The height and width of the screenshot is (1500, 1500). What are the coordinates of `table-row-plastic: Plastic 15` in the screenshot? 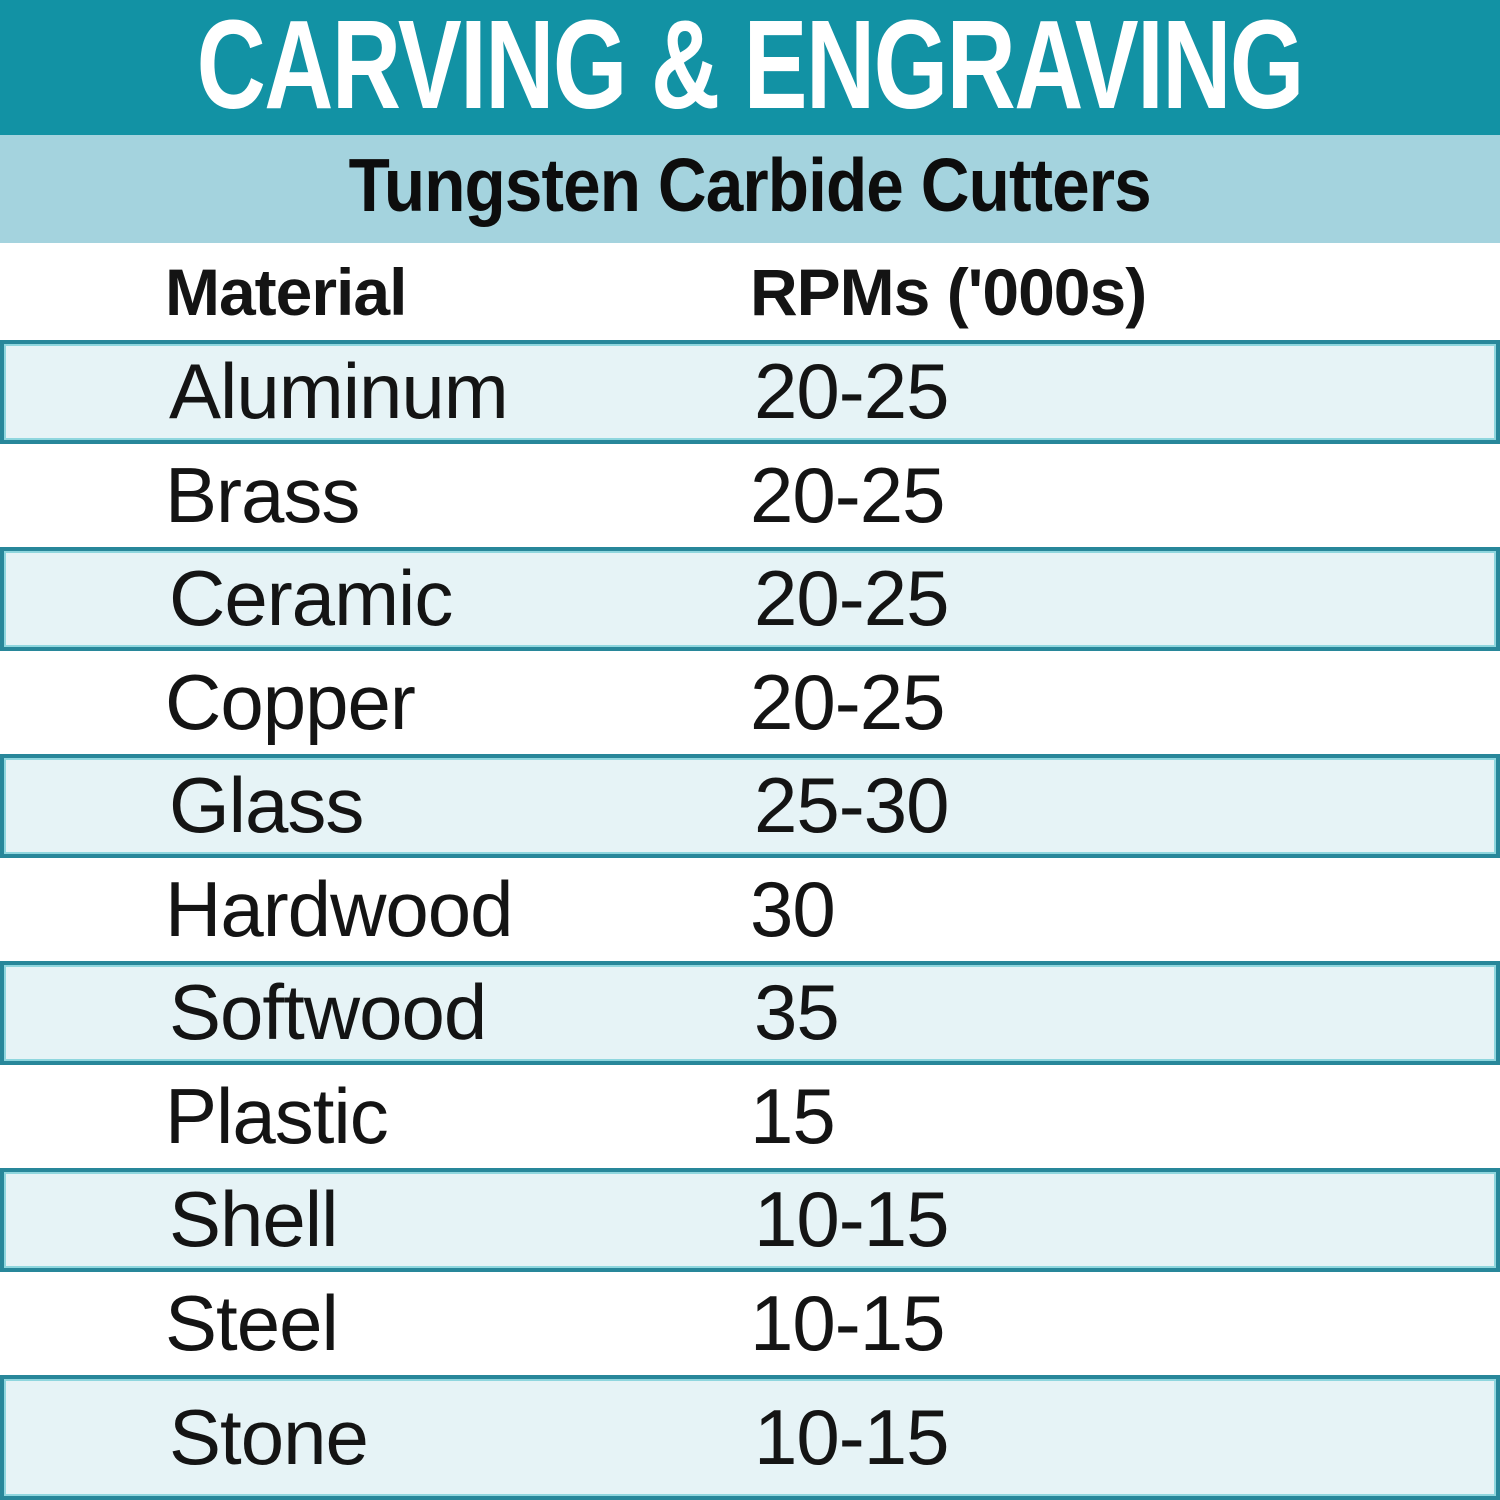 It's located at (750, 1116).